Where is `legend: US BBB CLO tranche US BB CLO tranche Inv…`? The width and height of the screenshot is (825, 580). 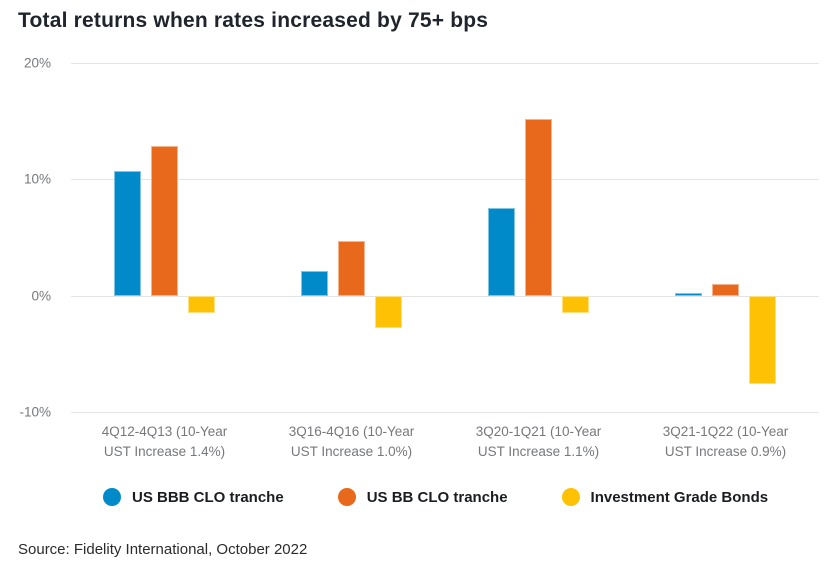 legend: US BBB CLO tranche US BB CLO tranche Inv… is located at coordinates (435, 497).